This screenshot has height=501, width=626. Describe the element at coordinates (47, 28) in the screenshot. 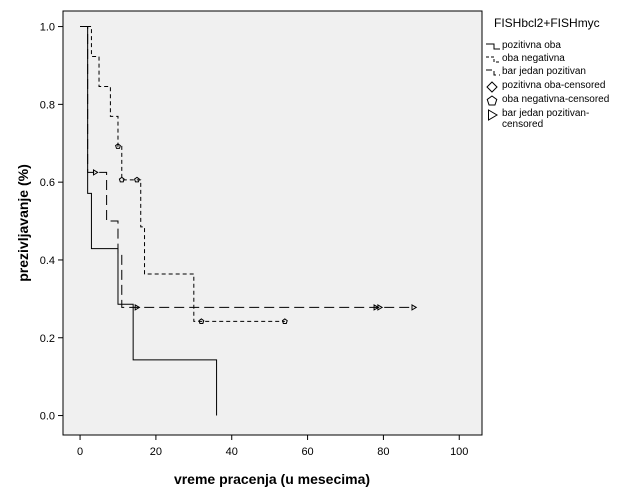

I see `y-tick-label: 1.0` at that location.